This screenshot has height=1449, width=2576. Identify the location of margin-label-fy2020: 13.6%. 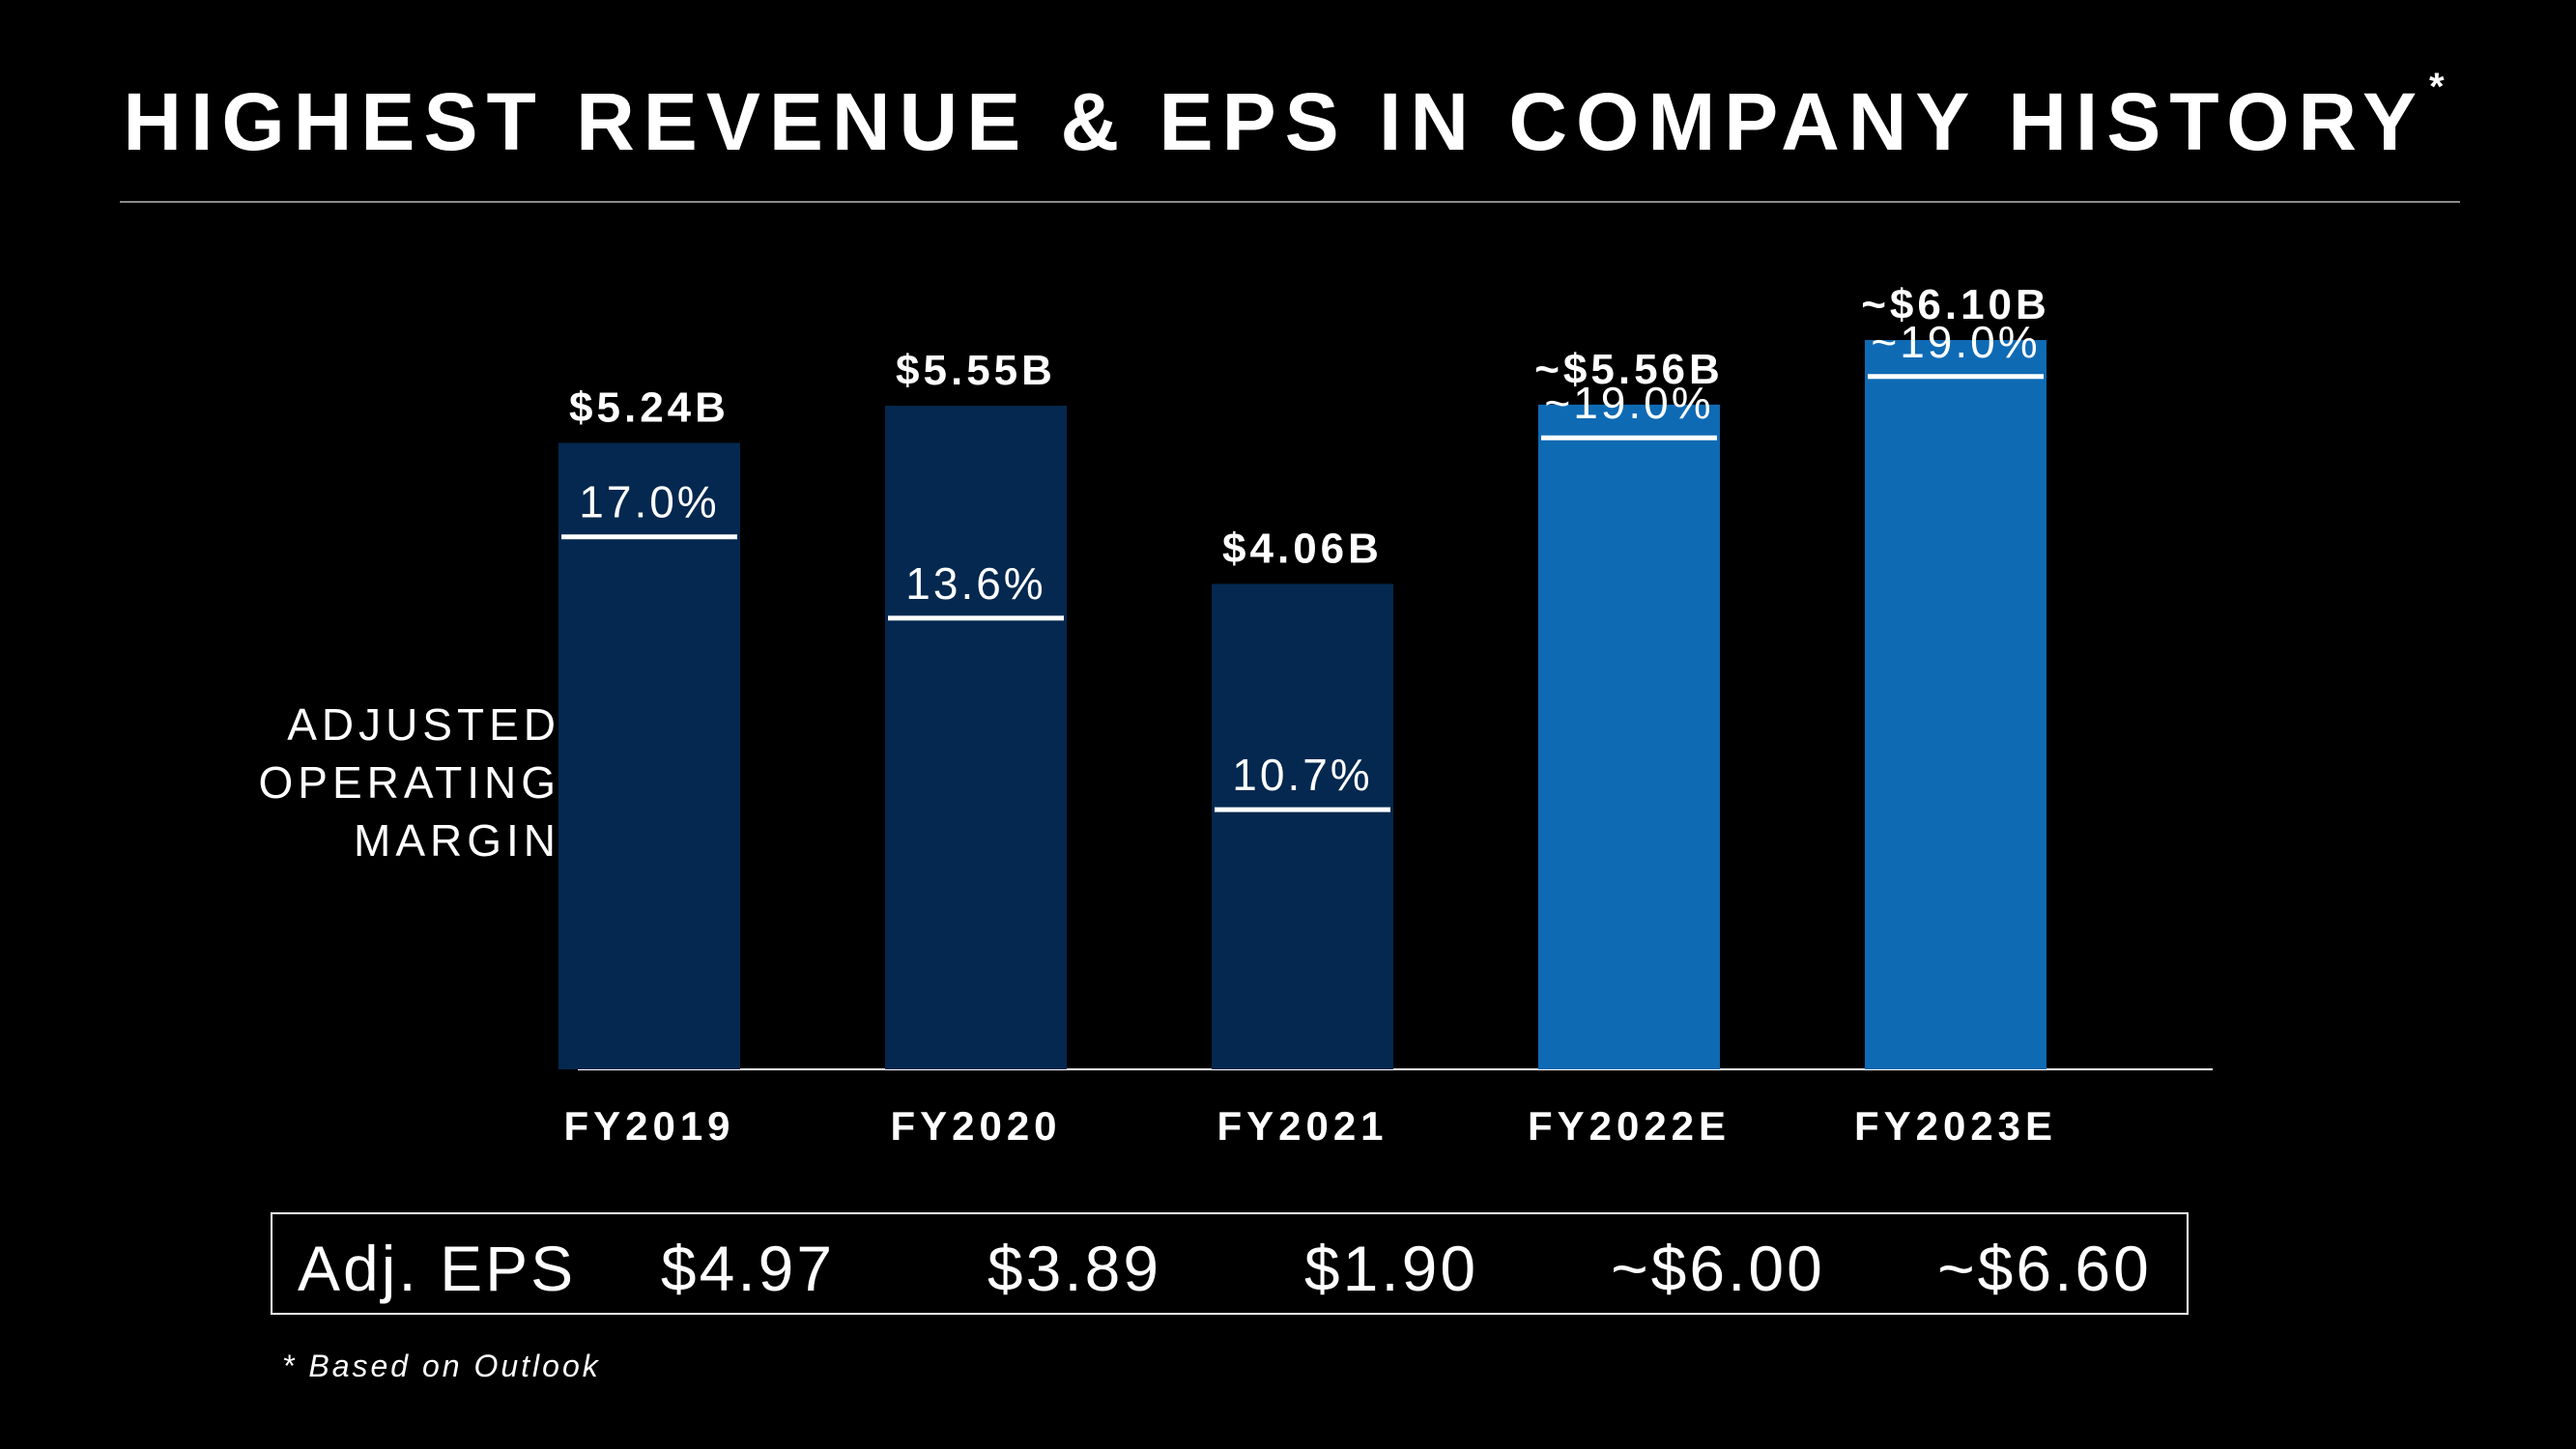
(975, 583).